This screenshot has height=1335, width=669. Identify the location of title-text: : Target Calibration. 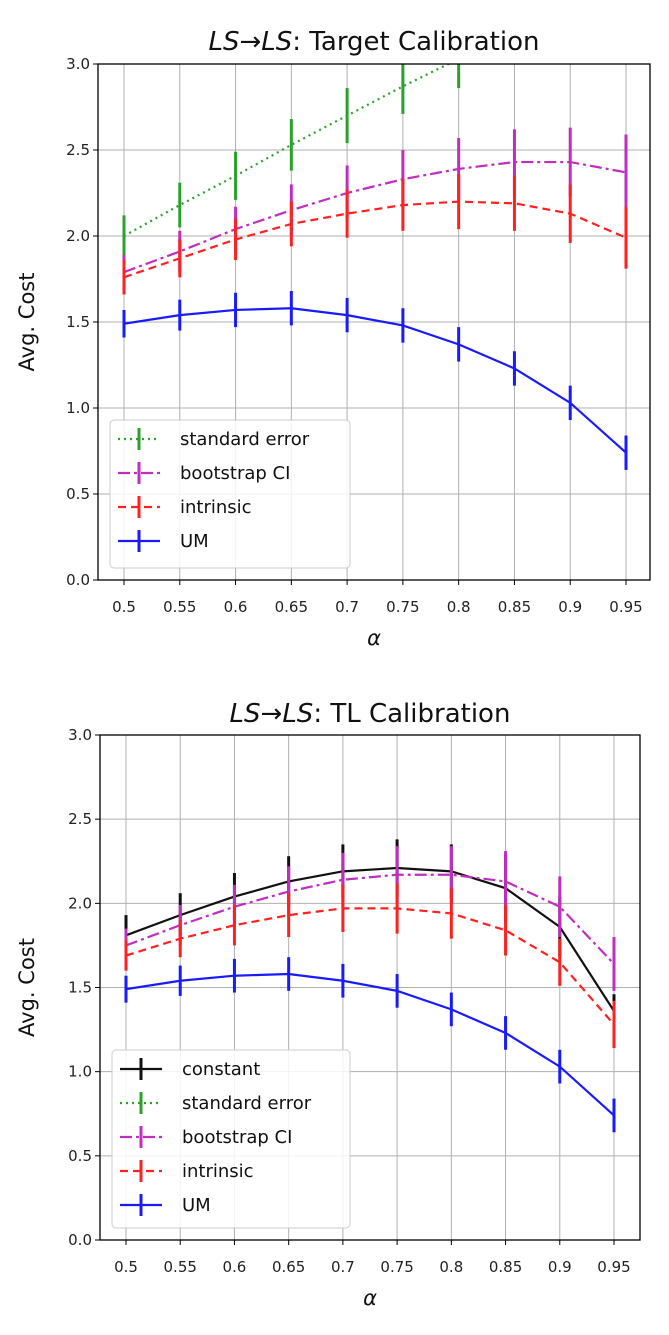
(415, 42).